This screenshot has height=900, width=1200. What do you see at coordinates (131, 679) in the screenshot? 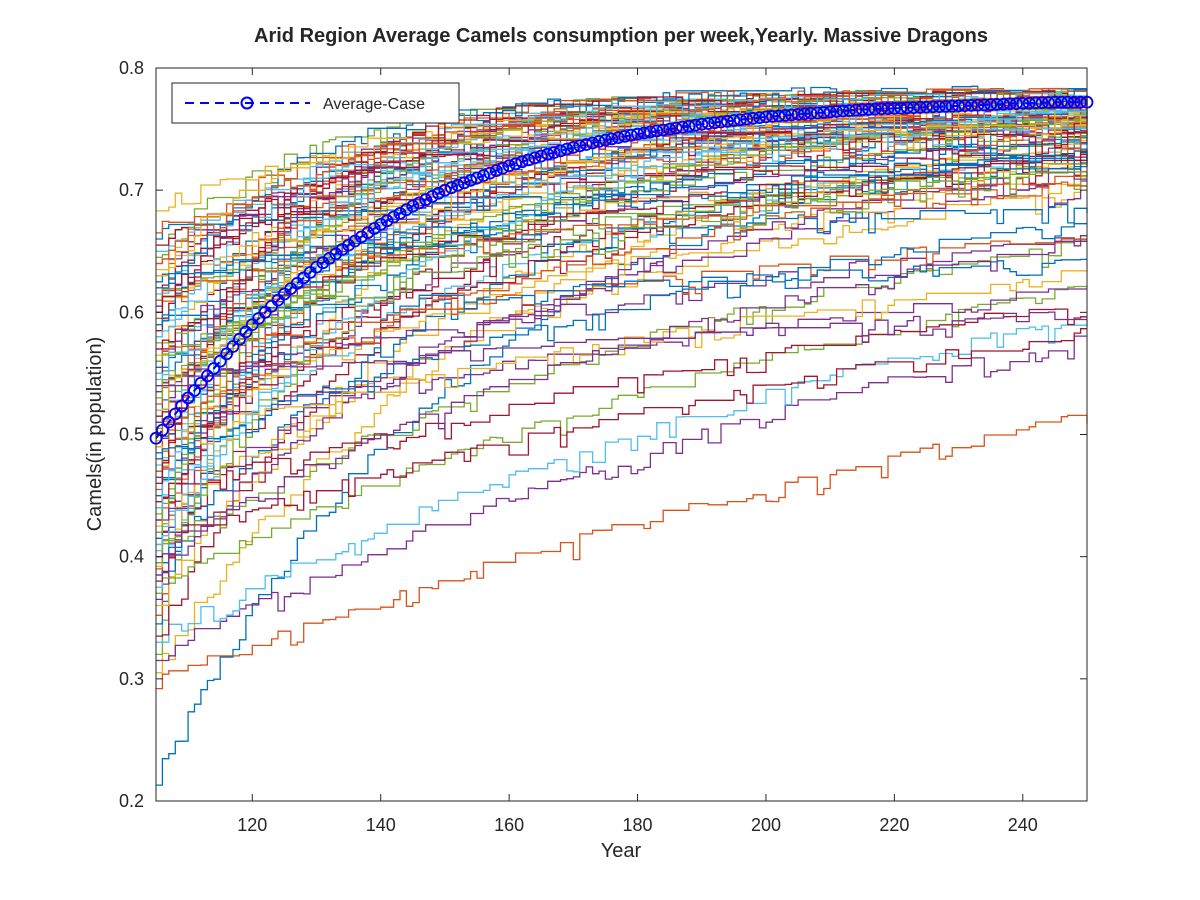
I see `y-tick-label: 0.3` at bounding box center [131, 679].